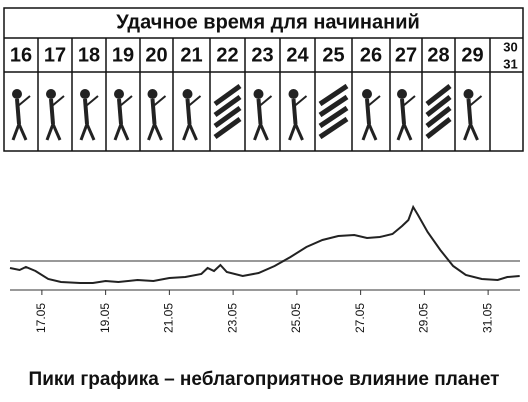 Image resolution: width=528 pixels, height=402 pixels. What do you see at coordinates (296, 318) in the screenshot?
I see `x-tick-label: 25.05` at bounding box center [296, 318].